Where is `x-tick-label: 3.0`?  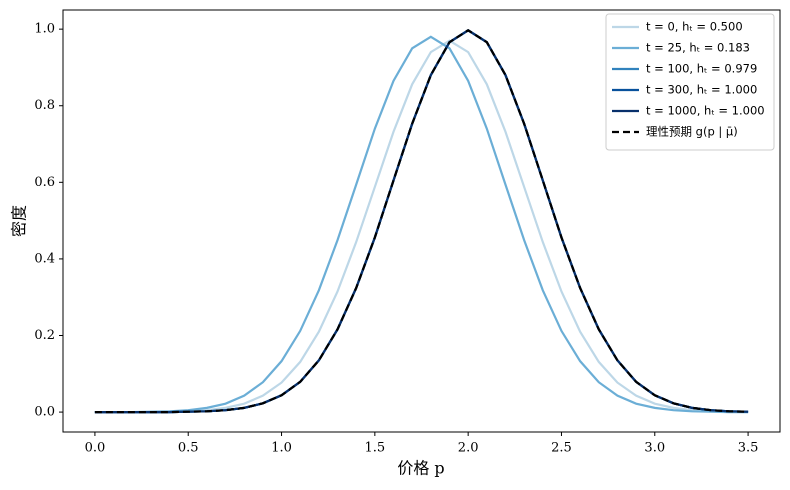 x-tick-label: 3.0 is located at coordinates (654, 448).